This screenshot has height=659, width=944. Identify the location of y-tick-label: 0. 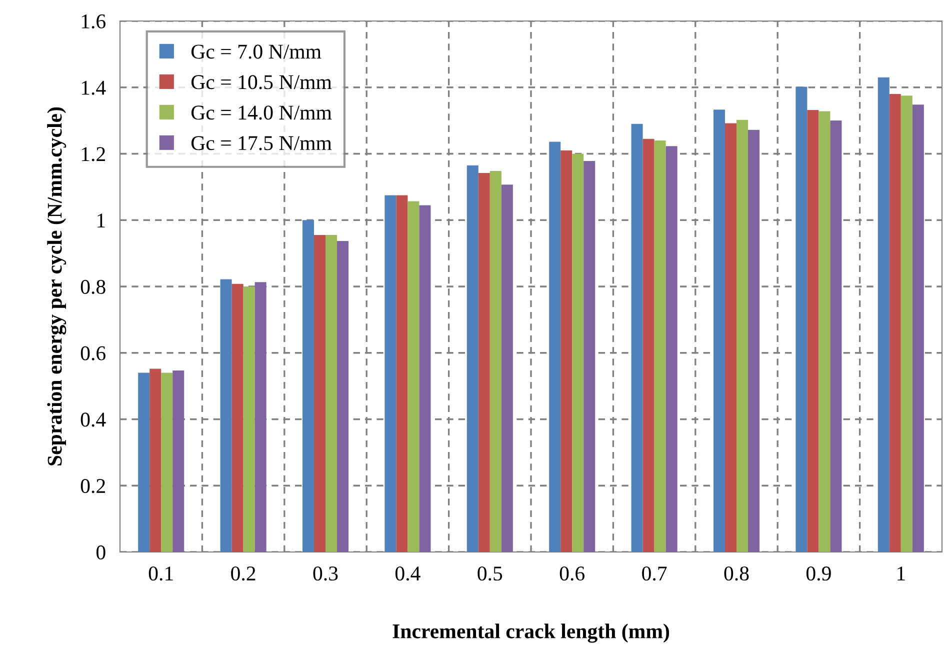
(101, 552).